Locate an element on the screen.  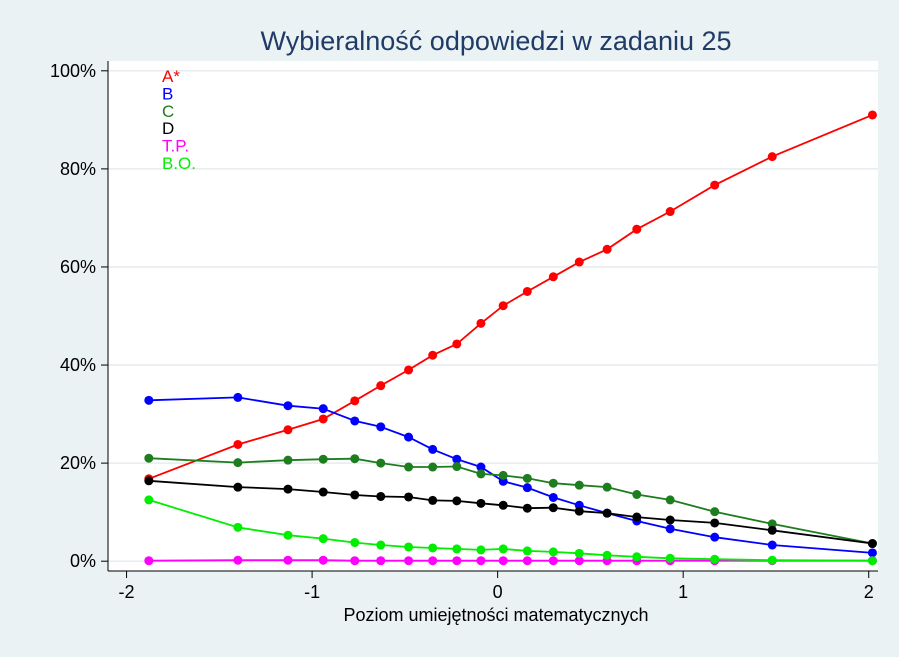
legend-label: C is located at coordinates (168, 111).